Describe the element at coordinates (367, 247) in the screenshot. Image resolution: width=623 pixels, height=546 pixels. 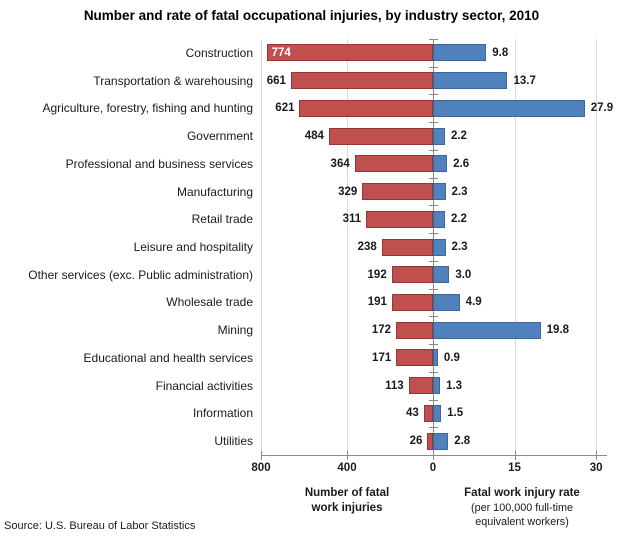
I see `count-value-label: 238` at that location.